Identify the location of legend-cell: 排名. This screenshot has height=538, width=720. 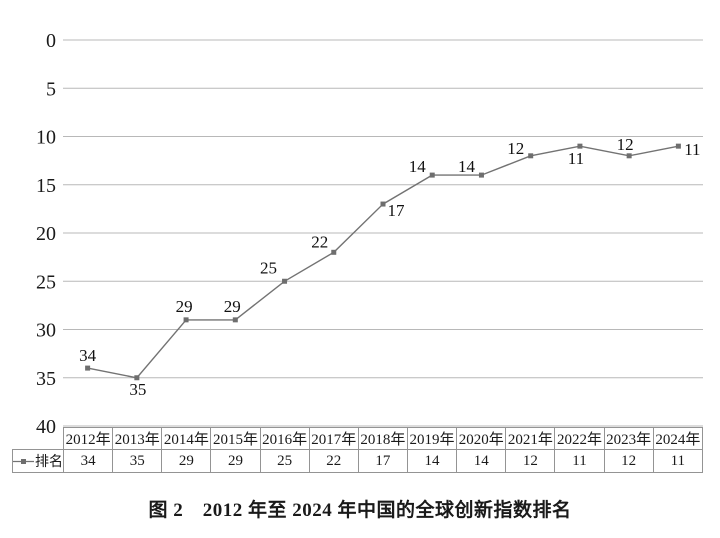
(38, 461).